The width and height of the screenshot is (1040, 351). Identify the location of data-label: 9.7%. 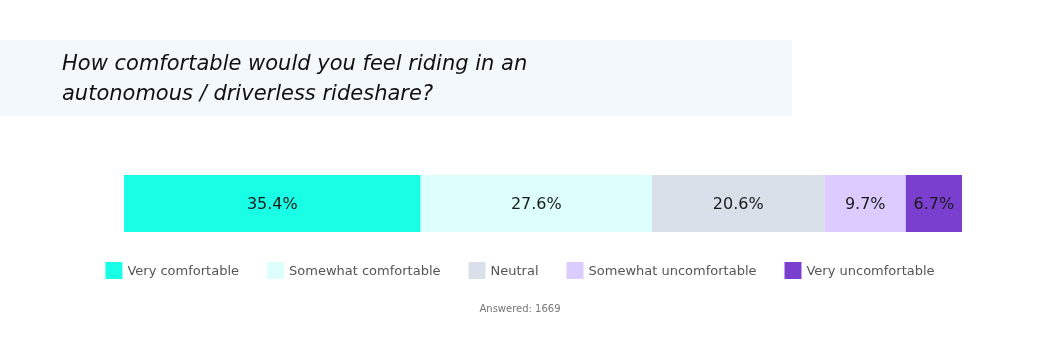
(865, 203).